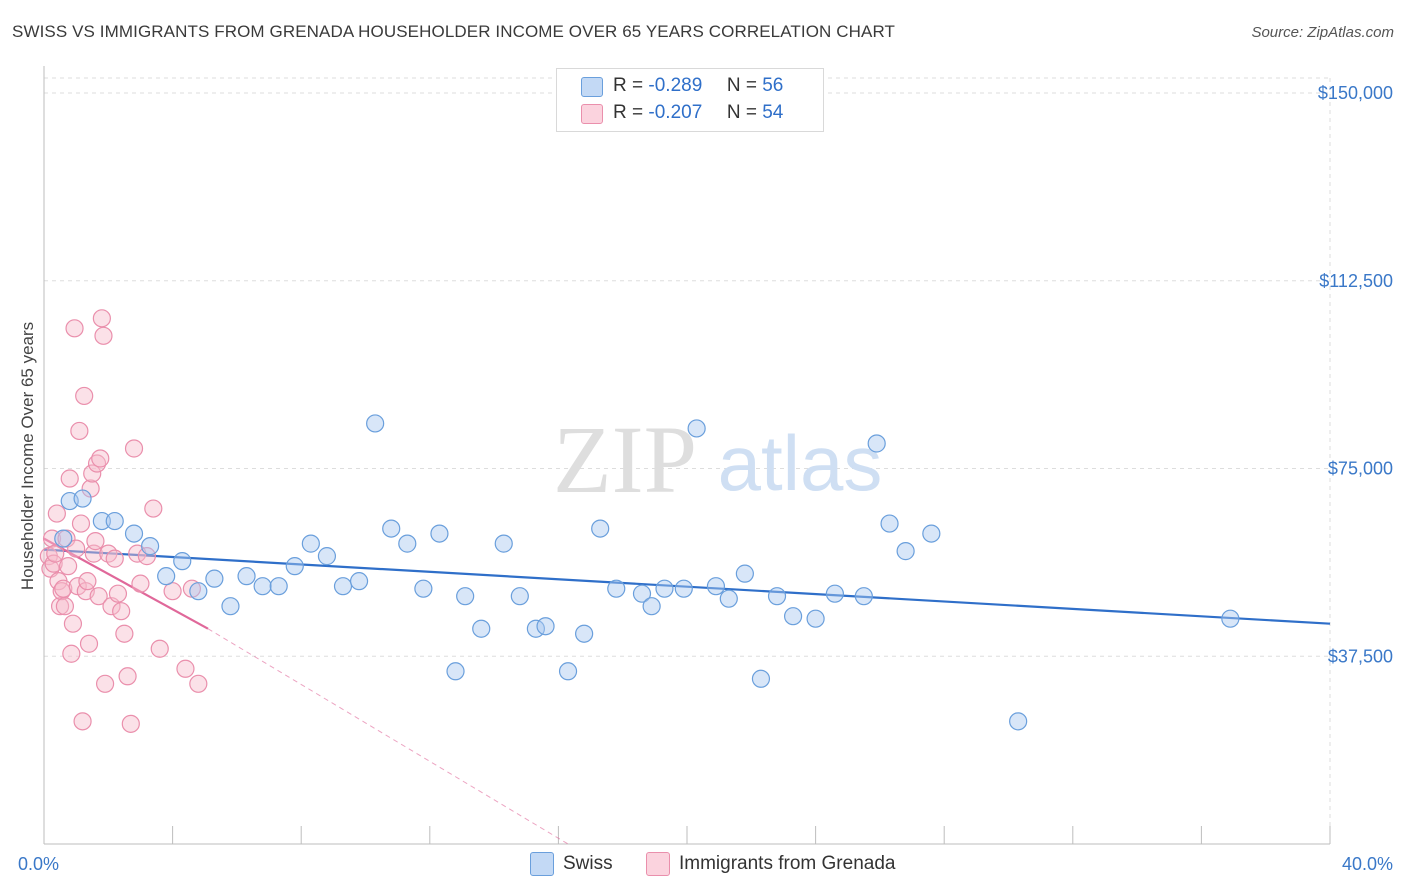 The height and width of the screenshot is (892, 1406). I want to click on y-tick-label: $37,500, so click(1360, 656).